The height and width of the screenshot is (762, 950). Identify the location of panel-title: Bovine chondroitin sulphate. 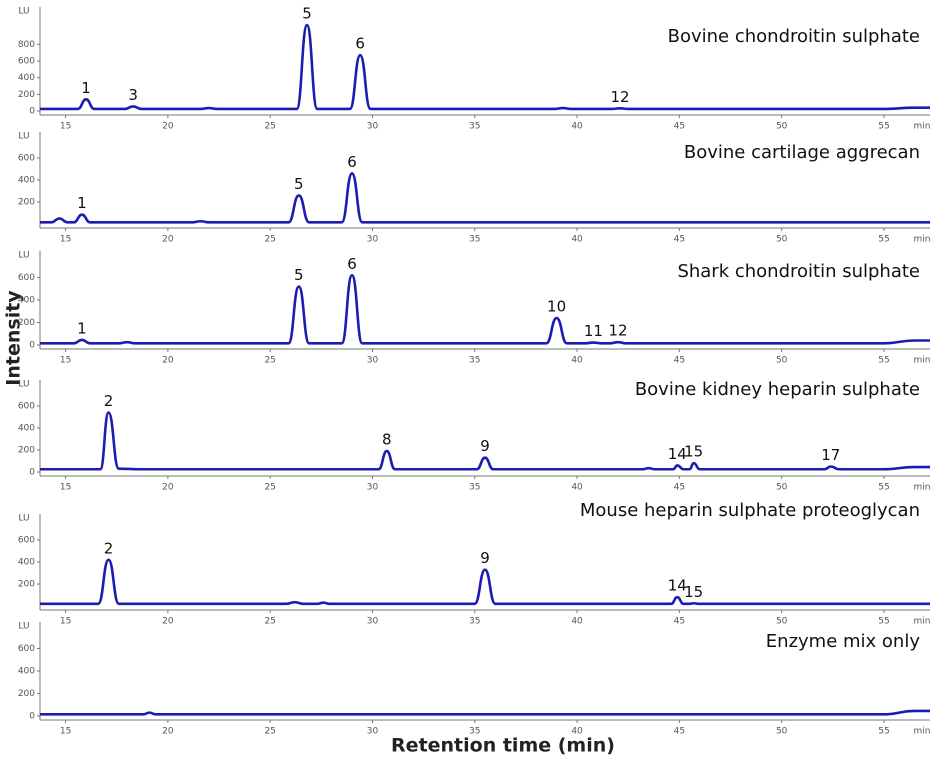
(794, 36).